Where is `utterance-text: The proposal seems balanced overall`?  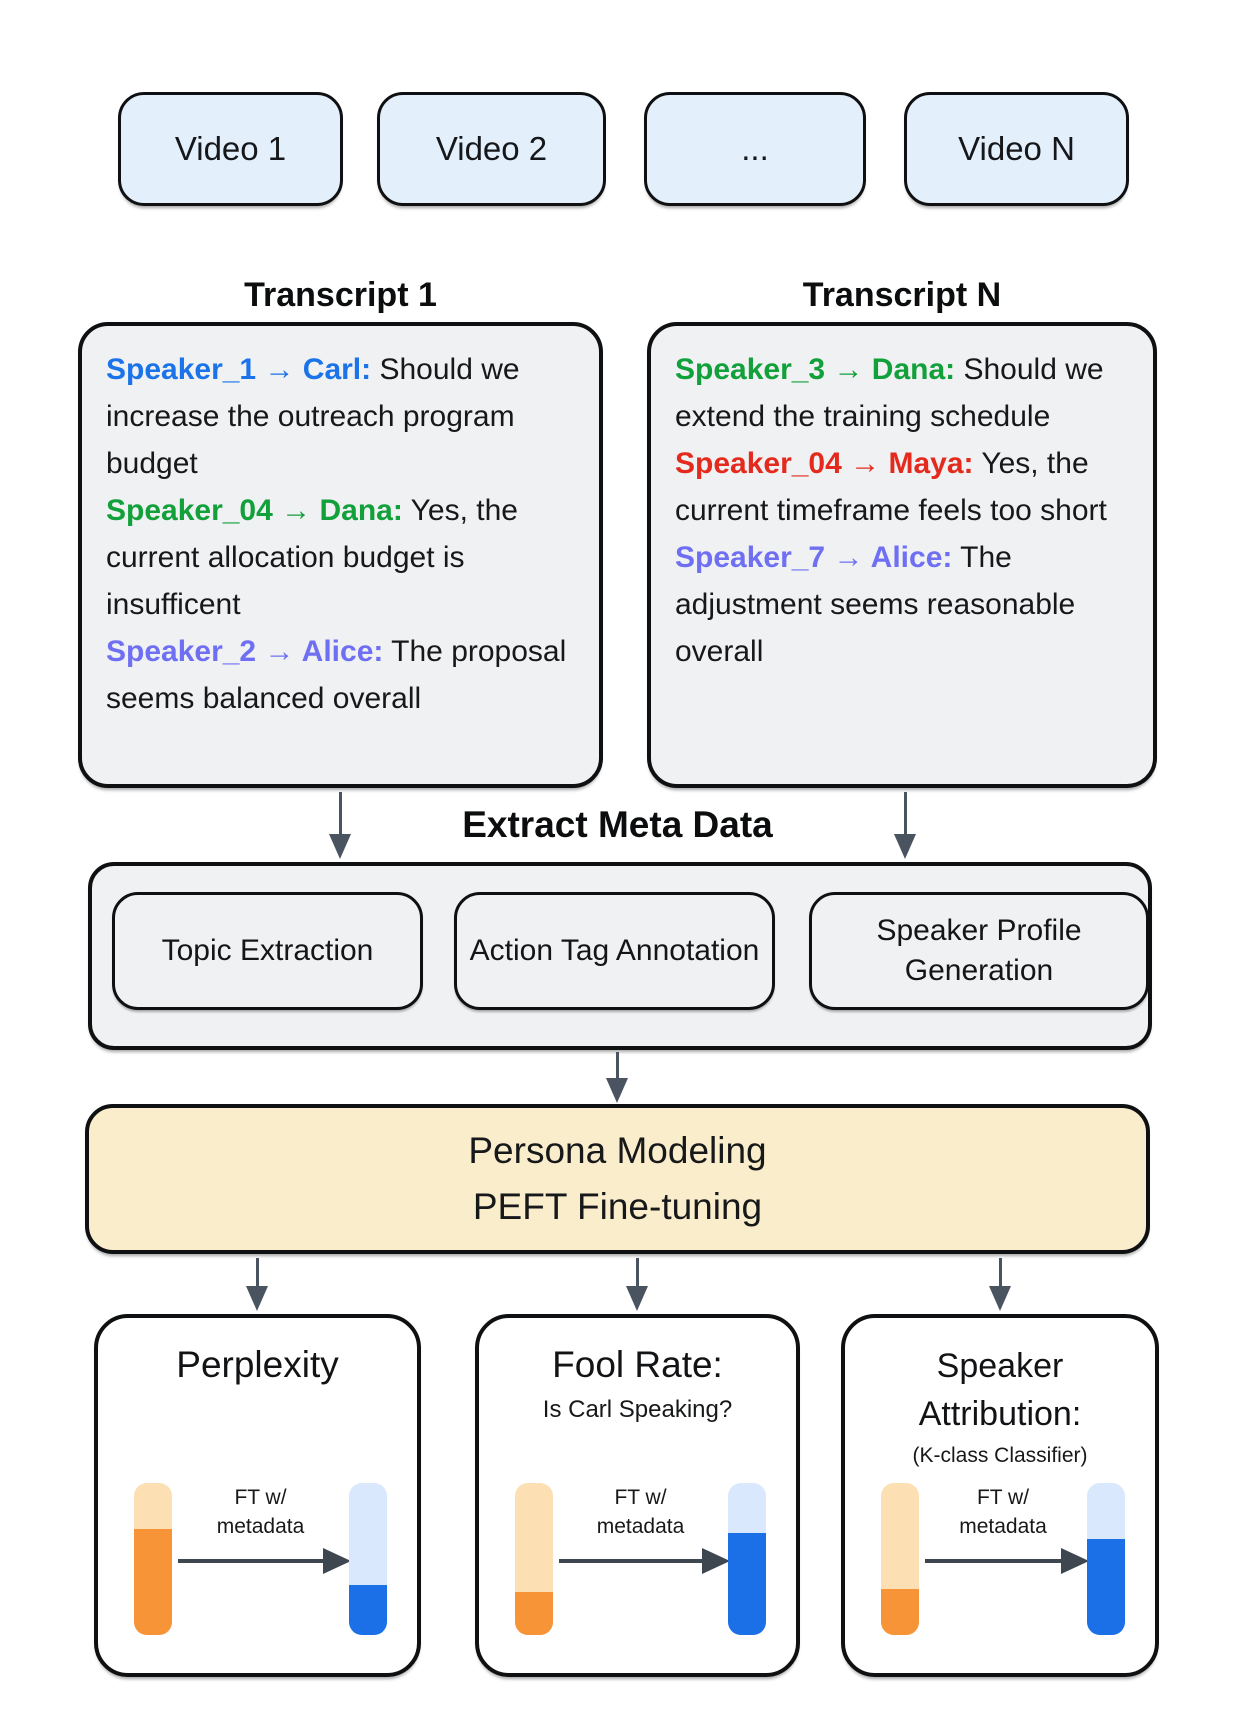 utterance-text: The proposal seems balanced overall is located at coordinates (336, 675).